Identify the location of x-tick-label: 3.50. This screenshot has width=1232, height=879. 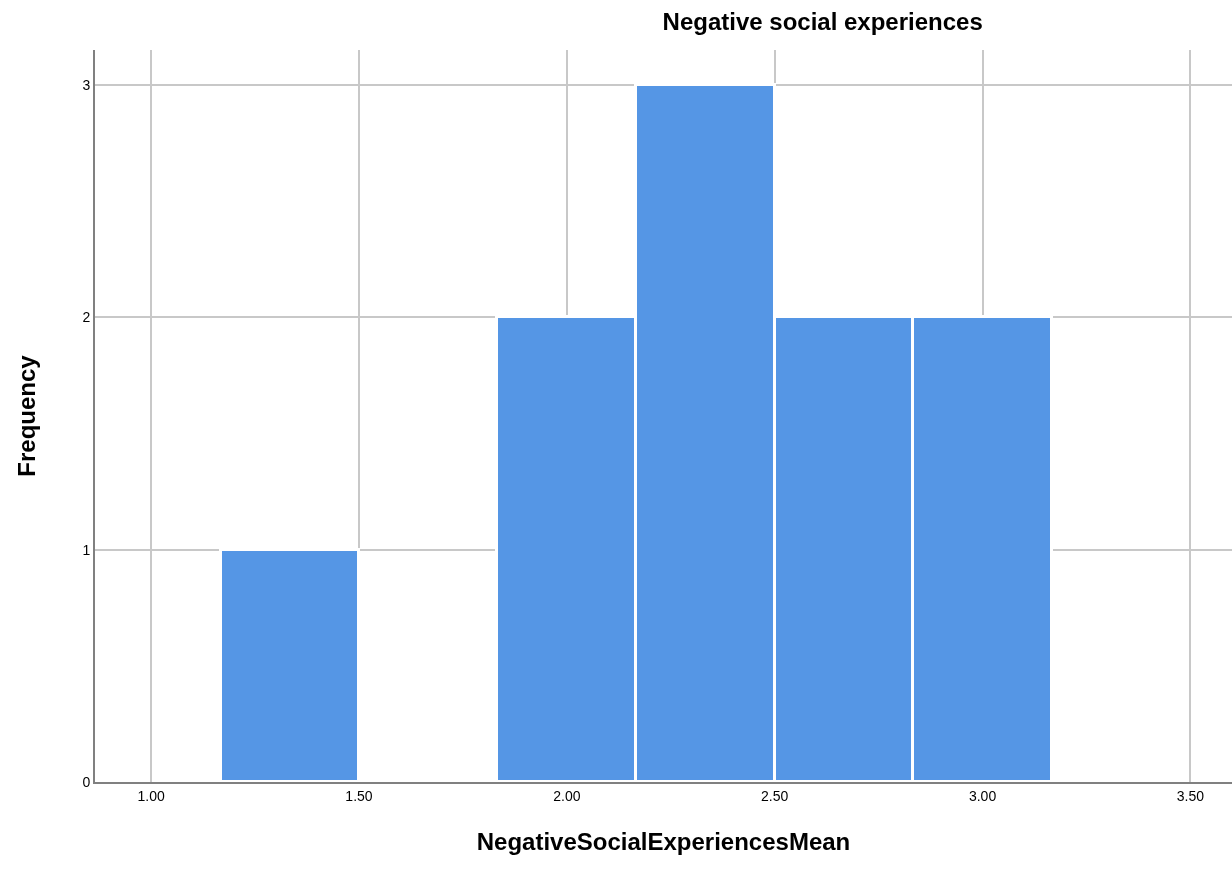
(1190, 795).